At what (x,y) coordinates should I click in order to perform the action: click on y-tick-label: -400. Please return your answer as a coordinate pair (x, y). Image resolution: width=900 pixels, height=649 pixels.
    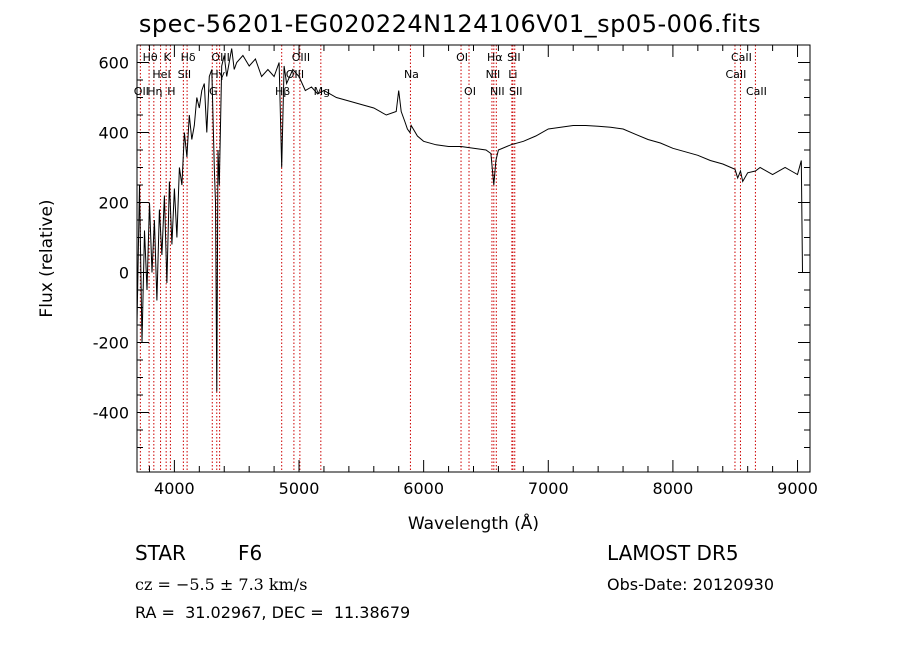
    Looking at the image, I should click on (111, 413).